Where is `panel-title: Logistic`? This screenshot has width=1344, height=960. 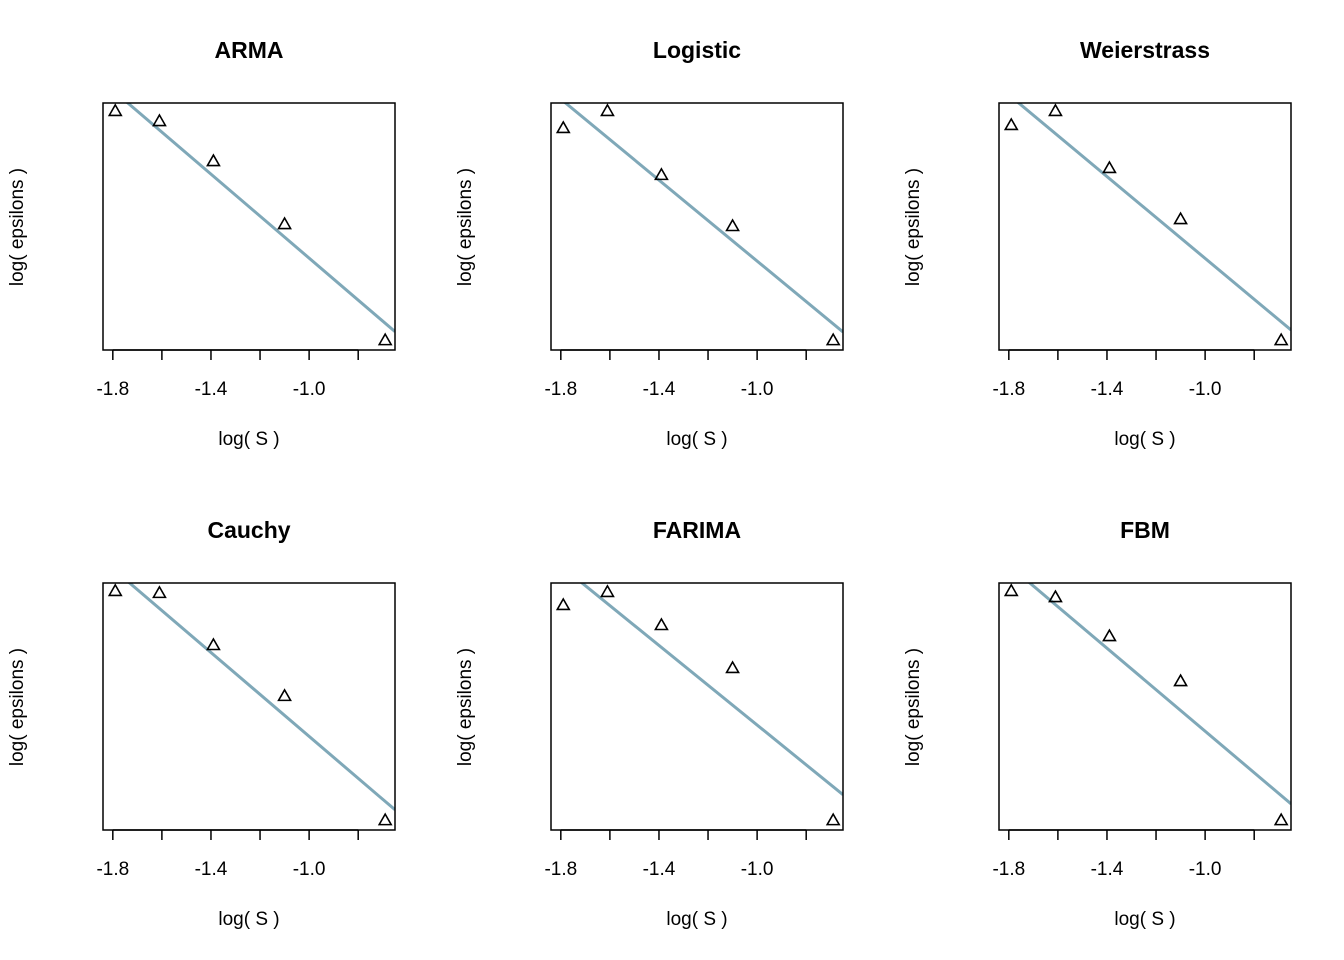 panel-title: Logistic is located at coordinates (697, 50).